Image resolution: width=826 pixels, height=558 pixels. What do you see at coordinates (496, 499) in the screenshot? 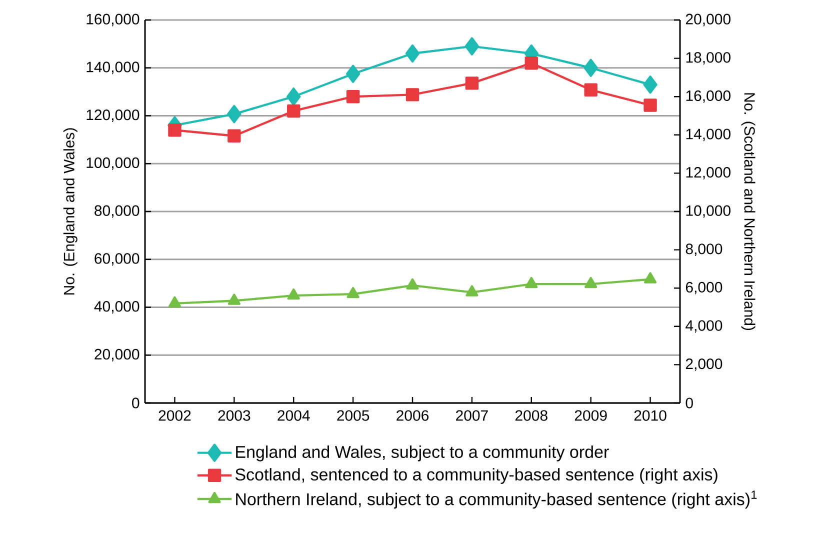
I see `legend-label: Northern Ireland, subject to a community-based sentence (right axis)$^{1}$` at bounding box center [496, 499].